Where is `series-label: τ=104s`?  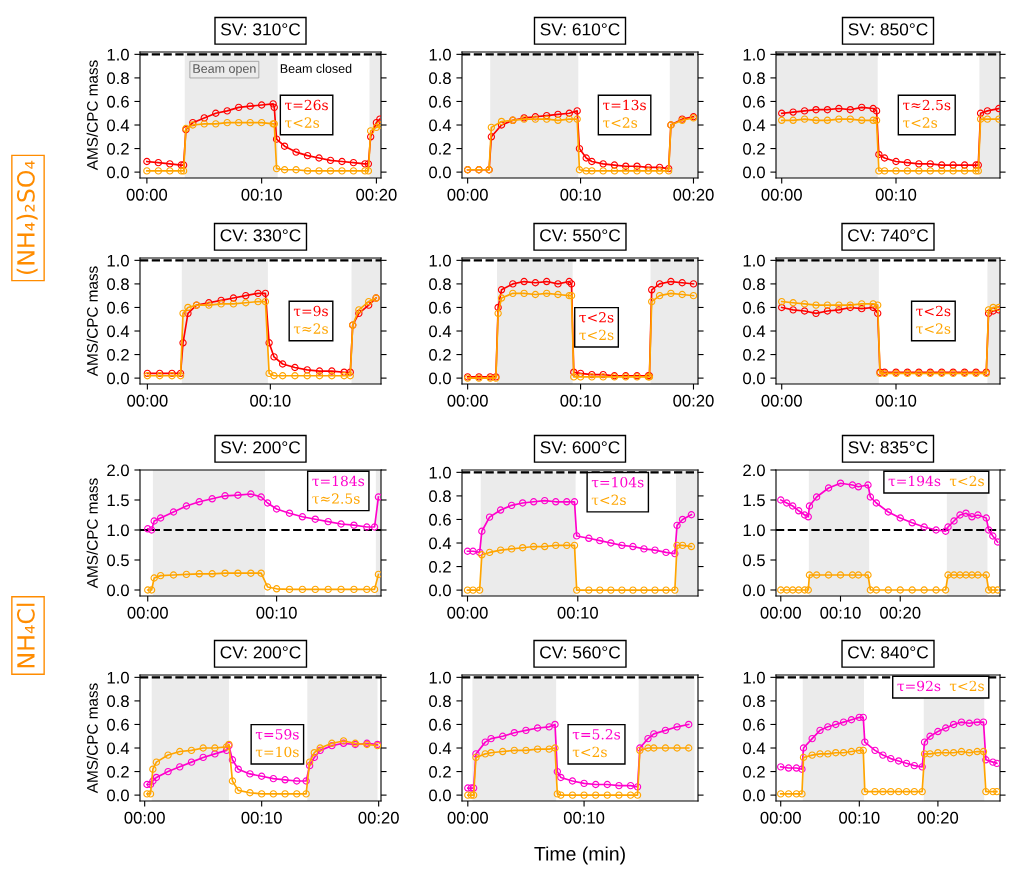
series-label: τ=104s is located at coordinates (617, 482).